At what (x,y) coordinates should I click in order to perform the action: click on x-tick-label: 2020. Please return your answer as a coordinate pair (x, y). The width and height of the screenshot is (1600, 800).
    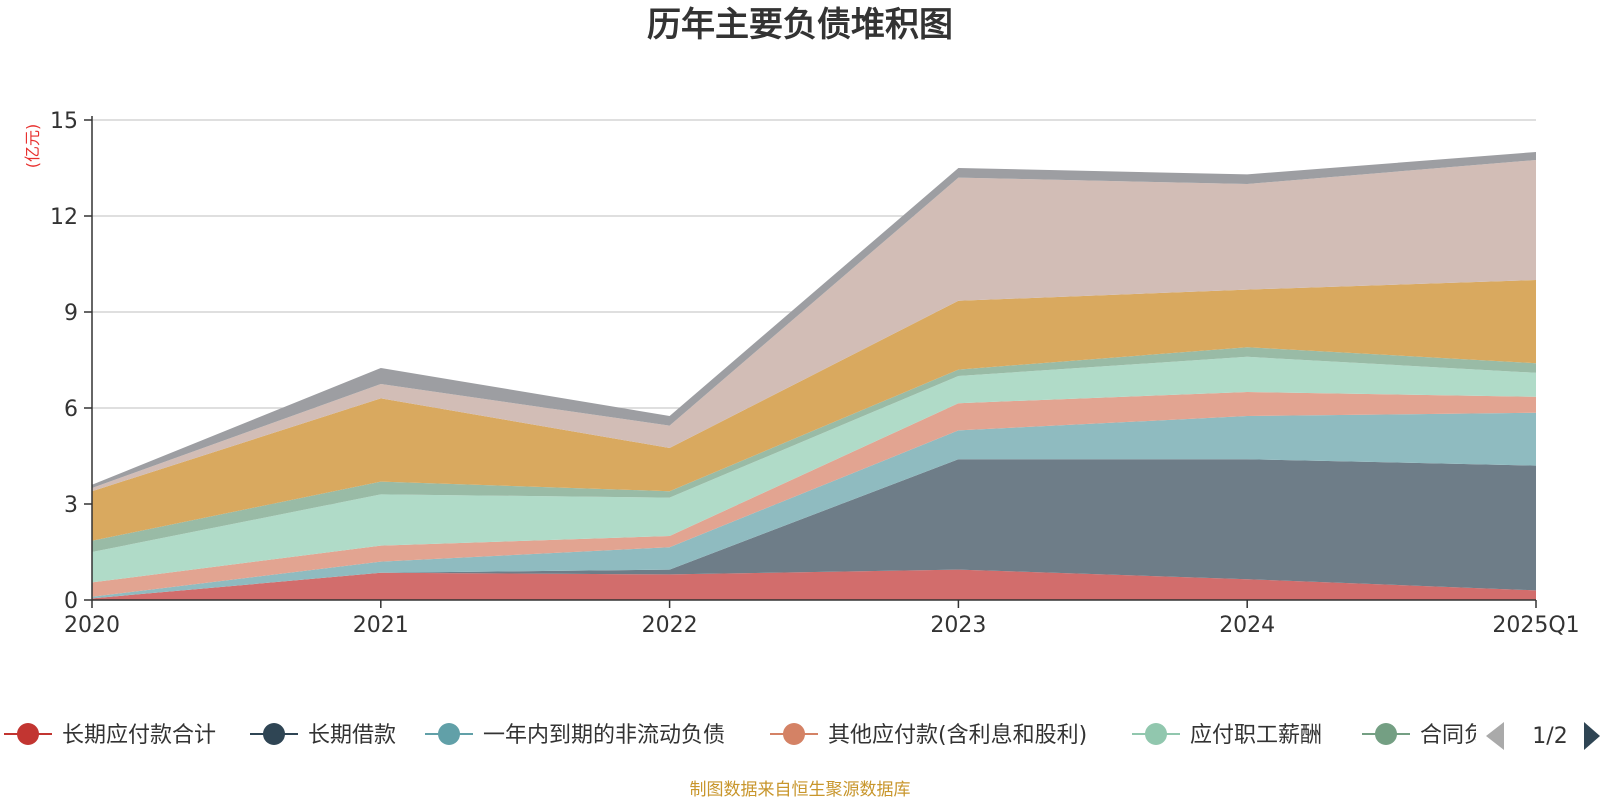
    Looking at the image, I should click on (92, 625).